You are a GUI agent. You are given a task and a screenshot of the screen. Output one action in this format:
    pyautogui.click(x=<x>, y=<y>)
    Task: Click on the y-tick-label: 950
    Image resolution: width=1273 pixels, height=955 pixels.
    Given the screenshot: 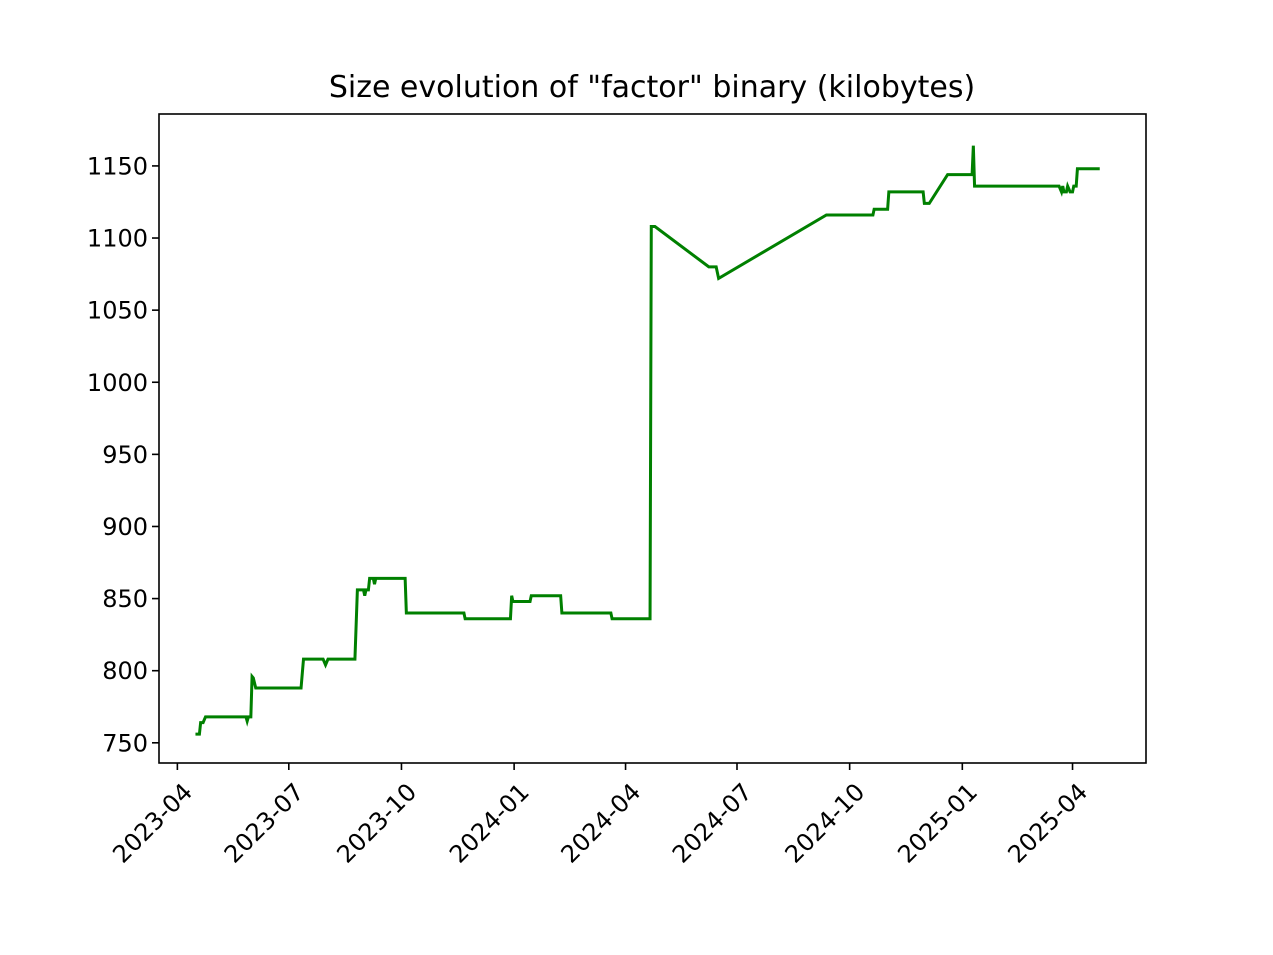 What is the action you would take?
    pyautogui.click(x=125, y=455)
    